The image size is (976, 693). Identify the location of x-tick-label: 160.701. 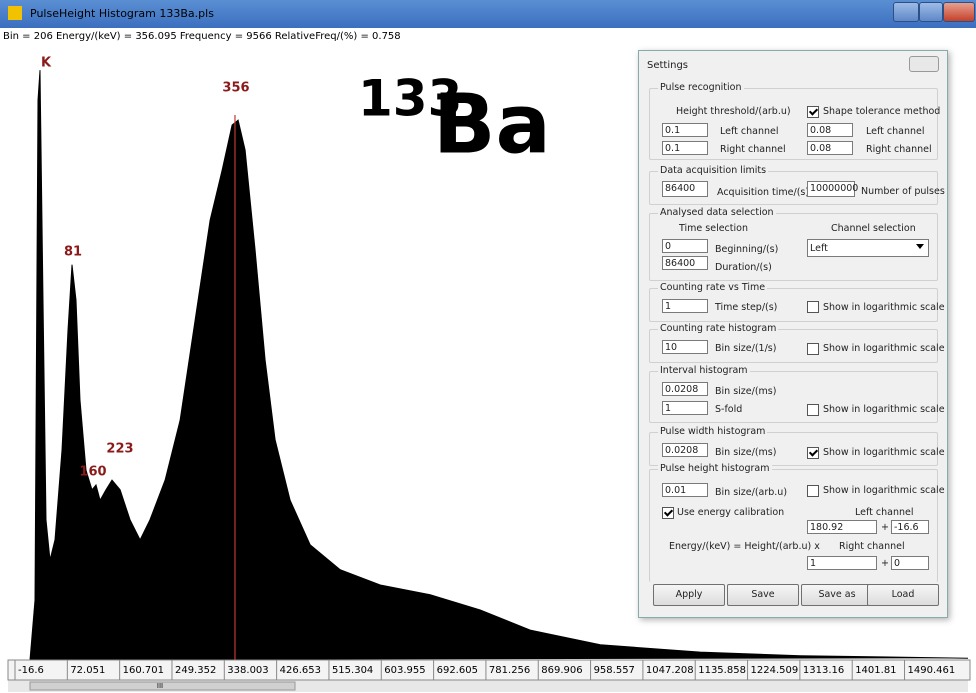
(143, 670).